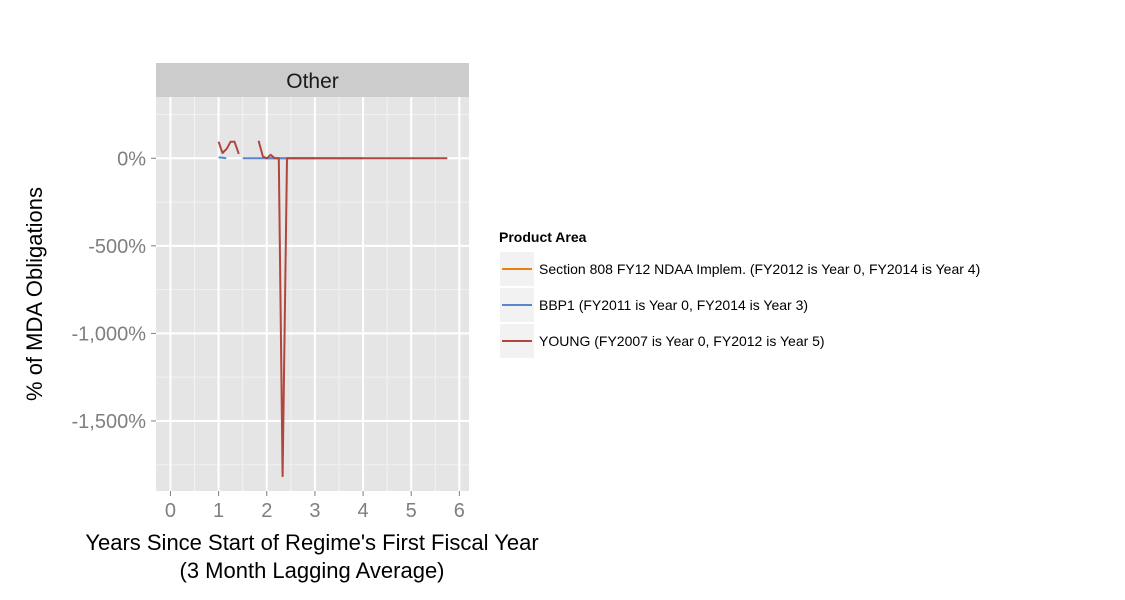 The image size is (1125, 600). I want to click on series-layer, so click(332, 309).